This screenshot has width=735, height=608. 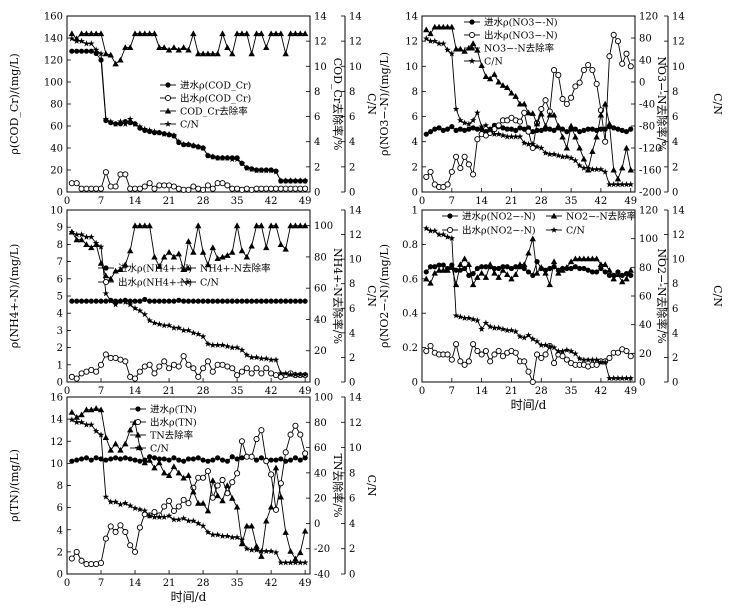 What do you see at coordinates (56, 171) in the screenshot?
I see `y-tick-label: 20` at bounding box center [56, 171].